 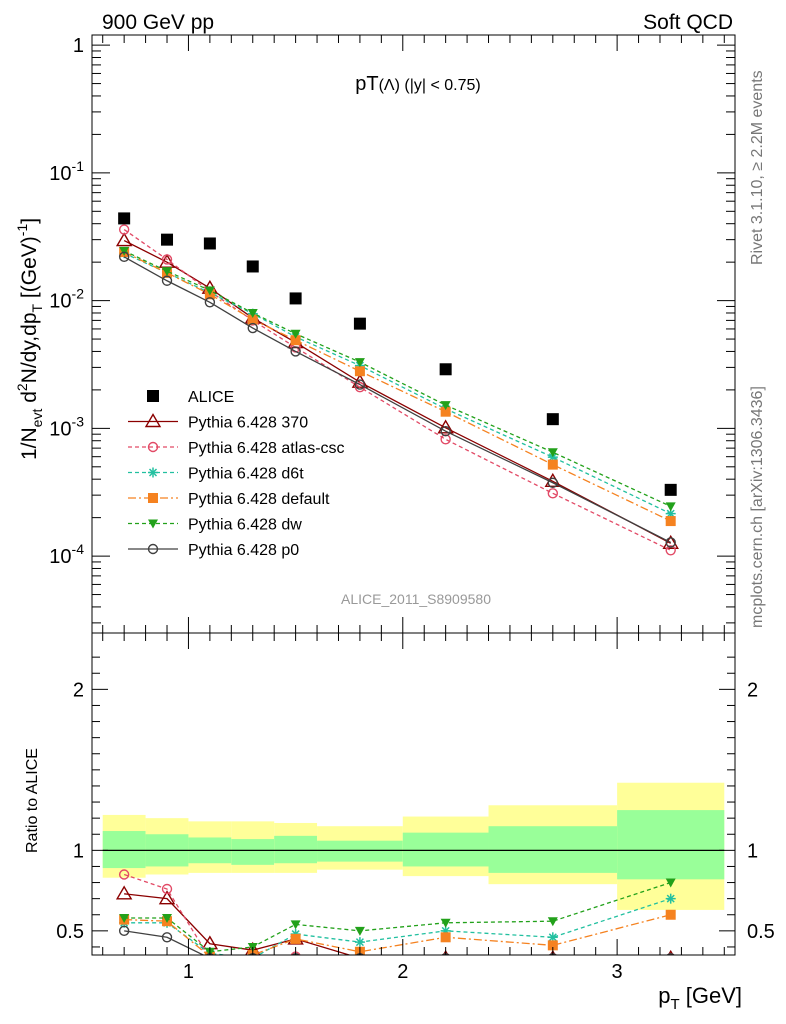 What do you see at coordinates (688, 22) in the screenshot?
I see `header-right: Soft QCD` at bounding box center [688, 22].